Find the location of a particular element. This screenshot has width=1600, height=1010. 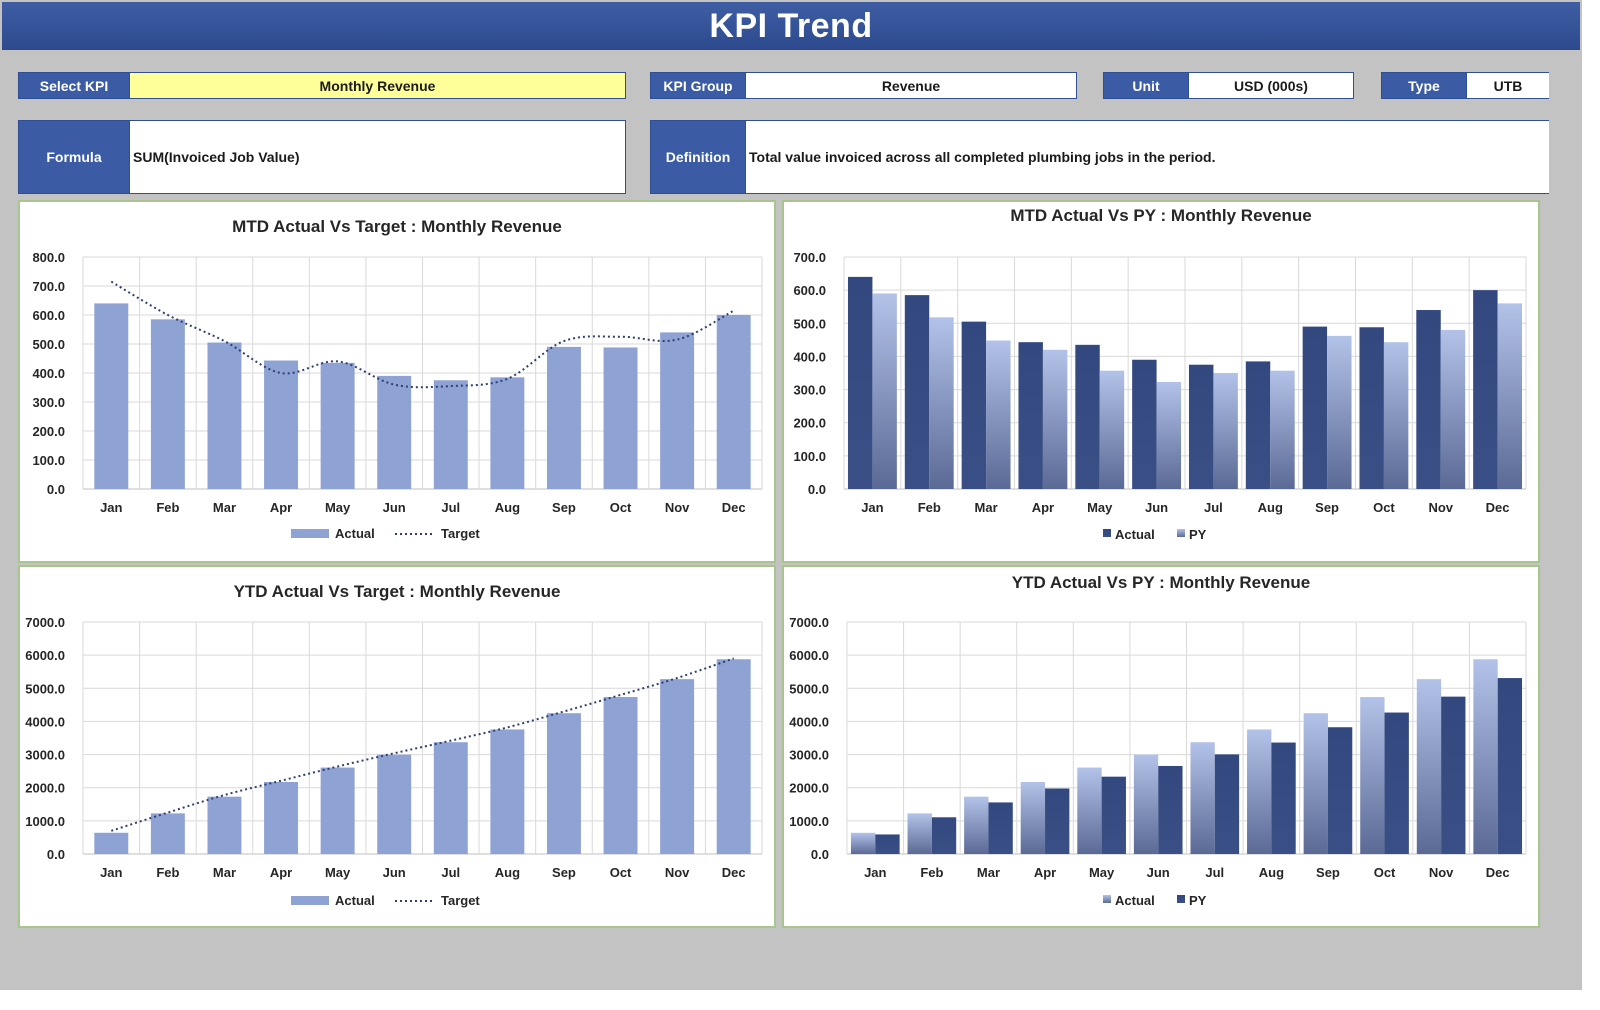

y-tick-label: 200.0 is located at coordinates (48, 431).